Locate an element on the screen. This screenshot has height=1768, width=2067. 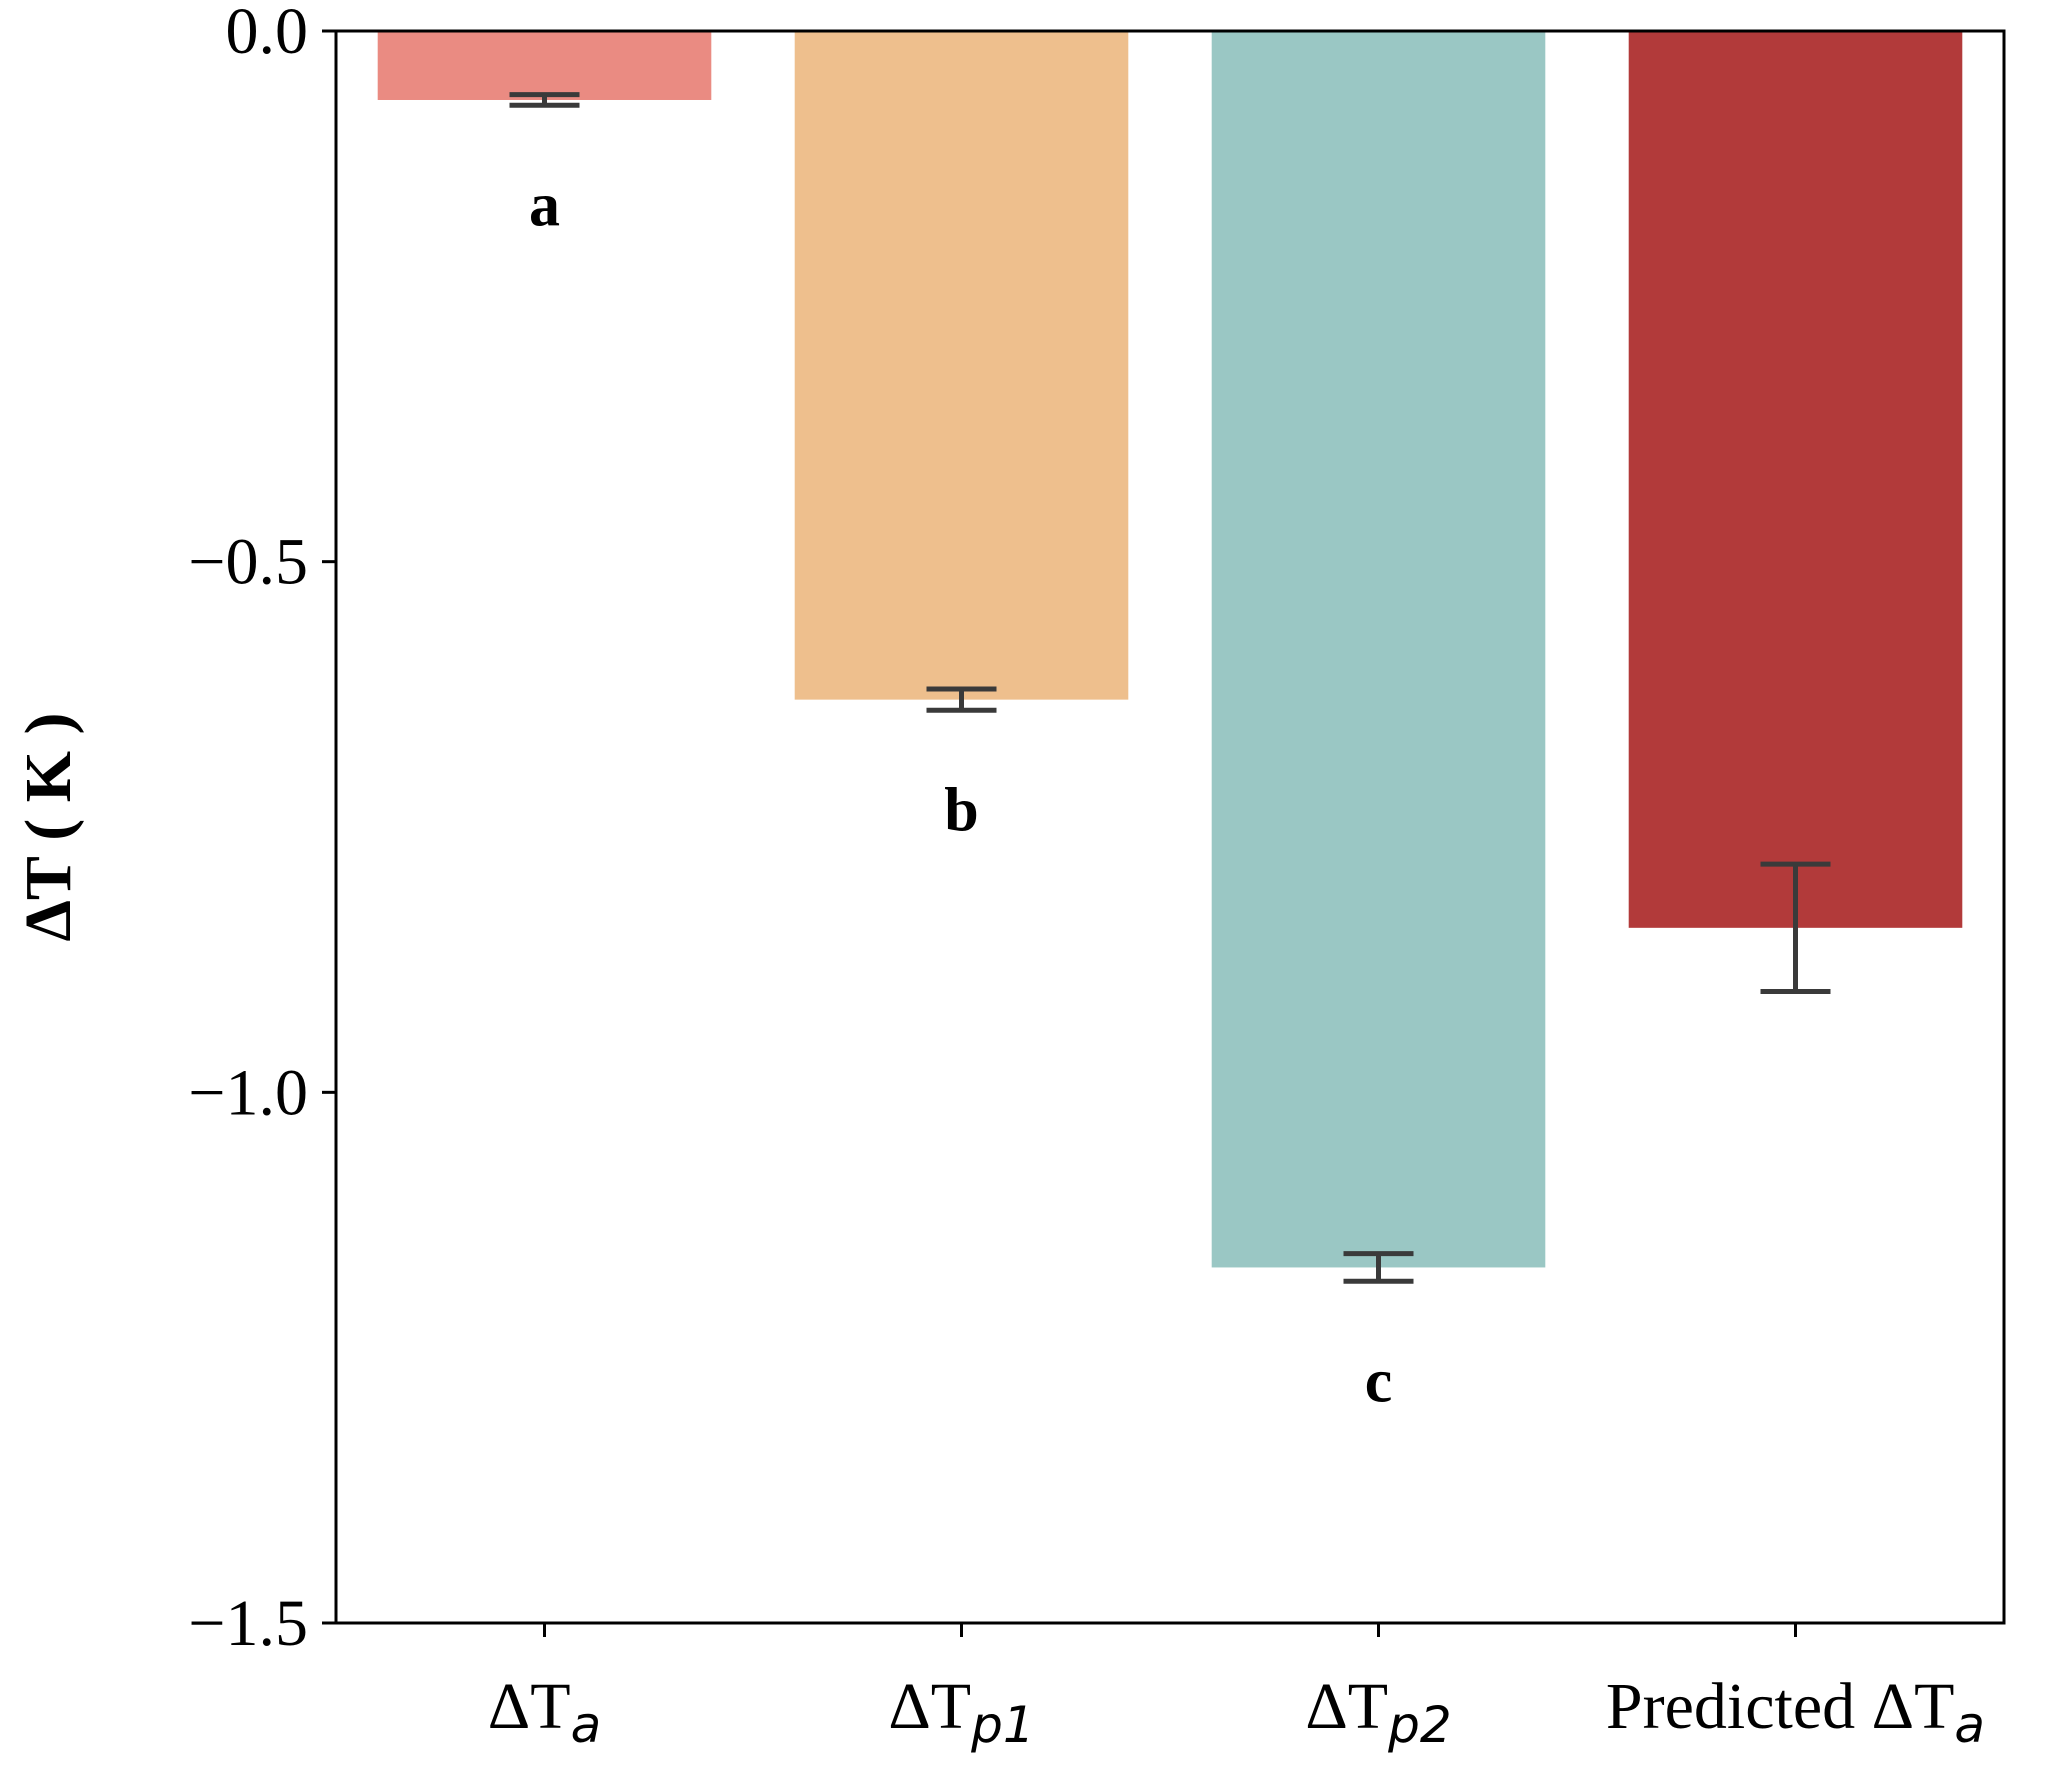
x-tick-label-base: Predicted ΔT is located at coordinates (1780, 1706).